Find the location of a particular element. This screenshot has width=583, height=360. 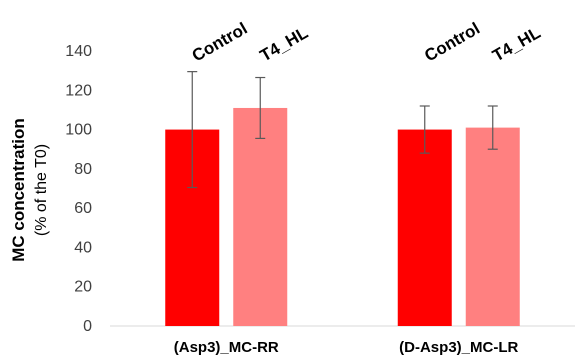

y-tick-label: 120 is located at coordinates (78, 90).